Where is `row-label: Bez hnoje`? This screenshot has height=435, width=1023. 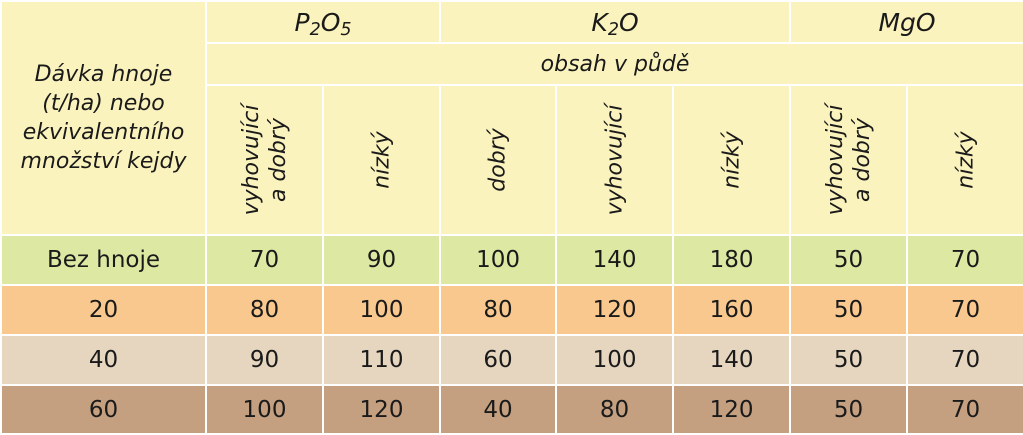
row-label: Bez hnoje is located at coordinates (103, 260).